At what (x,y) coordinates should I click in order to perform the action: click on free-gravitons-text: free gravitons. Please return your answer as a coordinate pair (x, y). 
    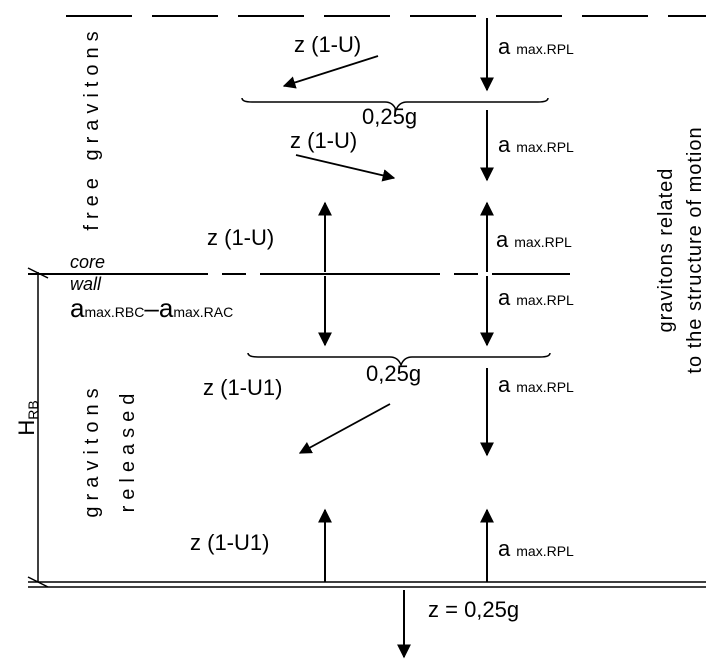
    Looking at the image, I should click on (92, 127).